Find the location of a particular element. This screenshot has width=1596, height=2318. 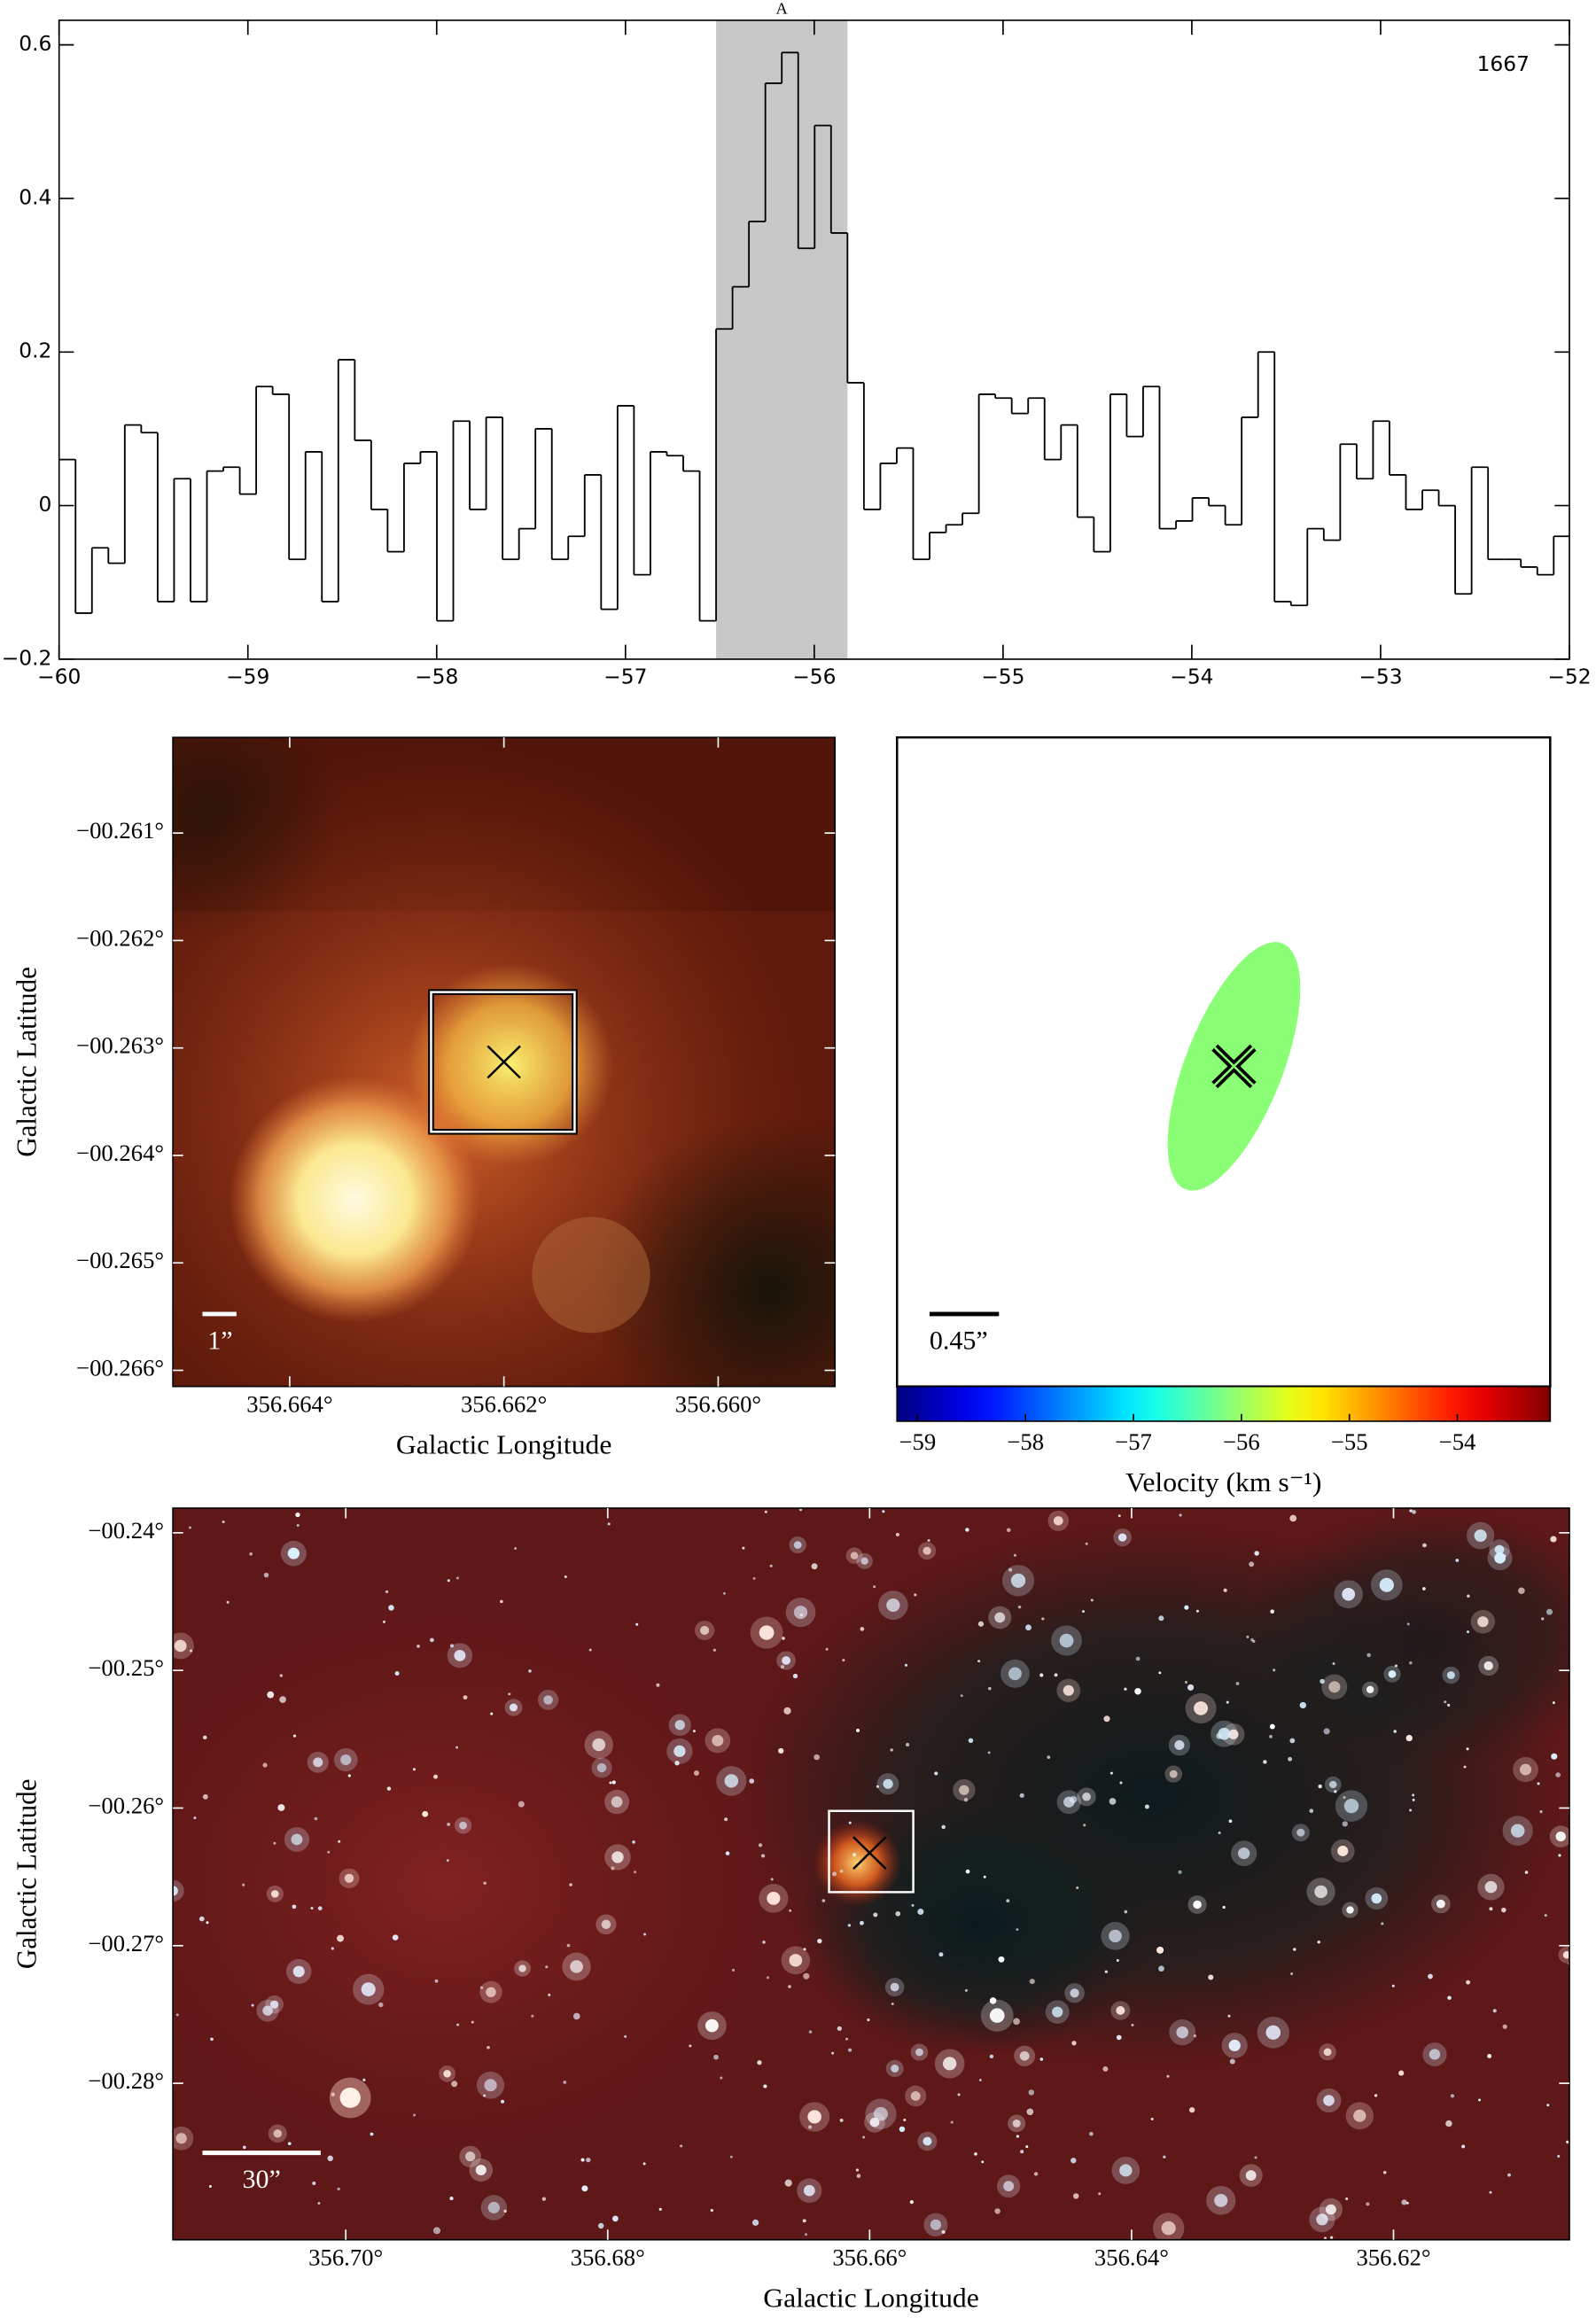

x-tick-label: −59 is located at coordinates (247, 677).